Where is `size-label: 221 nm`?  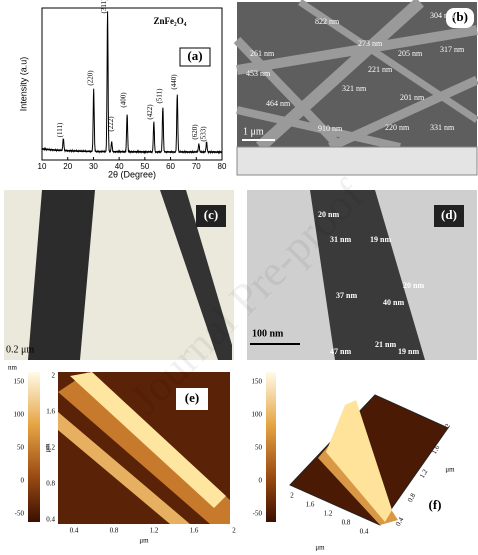
size-label: 221 nm is located at coordinates (380, 69).